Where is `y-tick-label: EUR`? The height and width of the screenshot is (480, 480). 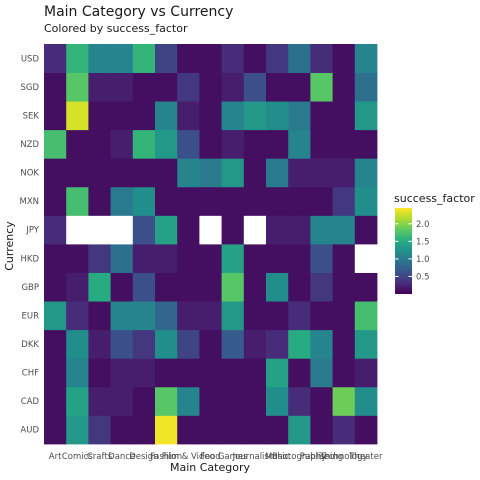 y-tick-label: EUR is located at coordinates (31, 316).